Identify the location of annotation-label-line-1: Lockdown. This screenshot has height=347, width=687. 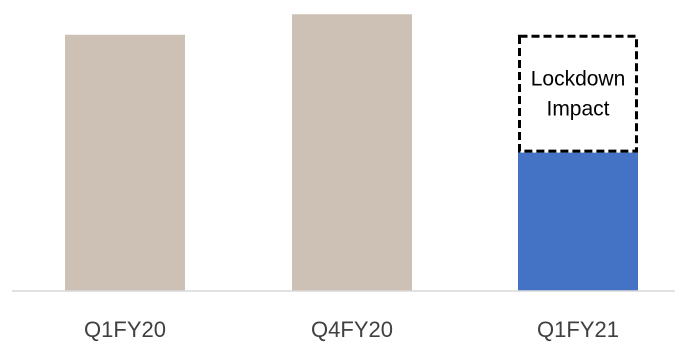
(578, 79).